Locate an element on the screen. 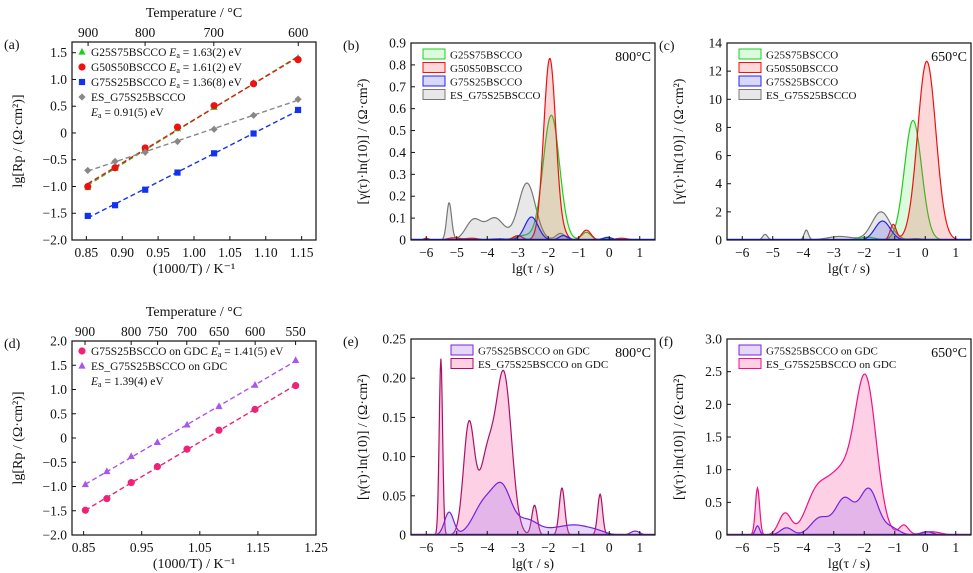 This screenshot has width=973, height=573. y-axis-label: [γ(τ)·ln(10)] / (Ω·cm²) is located at coordinates (679, 141).